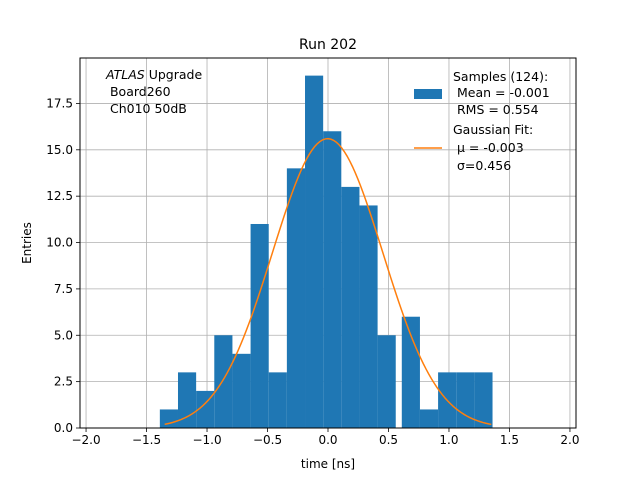 The image size is (640, 480). Describe the element at coordinates (493, 129) in the screenshot. I see `legend-fit-line-1: Gaussian Fit:` at that location.